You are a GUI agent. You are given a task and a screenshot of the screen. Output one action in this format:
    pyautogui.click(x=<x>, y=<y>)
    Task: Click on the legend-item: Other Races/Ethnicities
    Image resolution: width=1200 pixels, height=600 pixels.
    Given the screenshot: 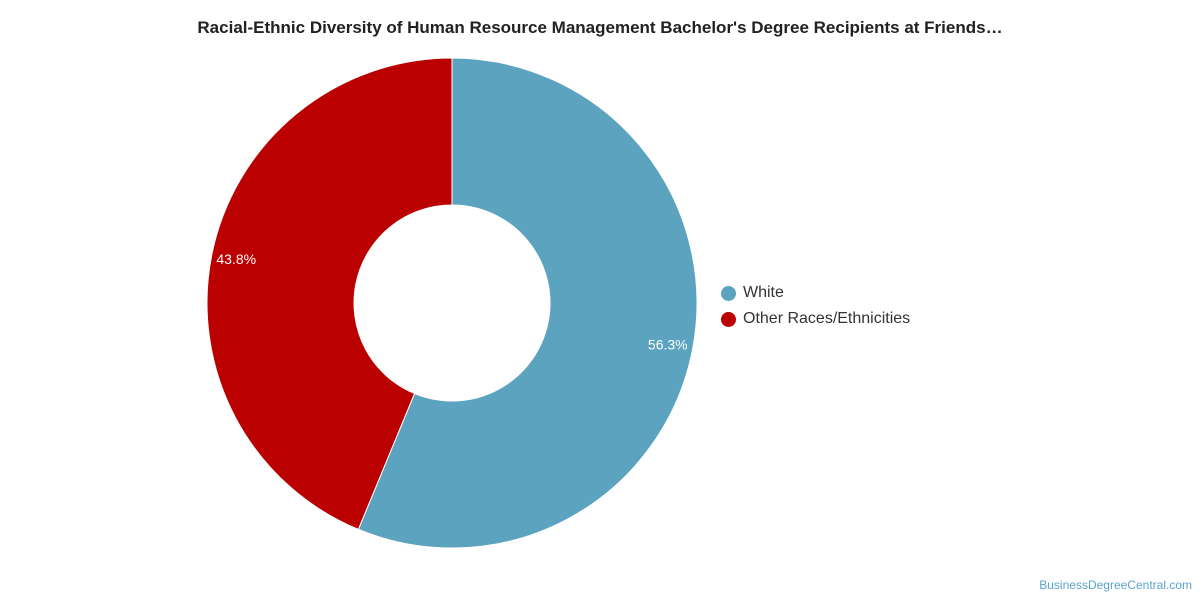 What is the action you would take?
    pyautogui.click(x=815, y=319)
    